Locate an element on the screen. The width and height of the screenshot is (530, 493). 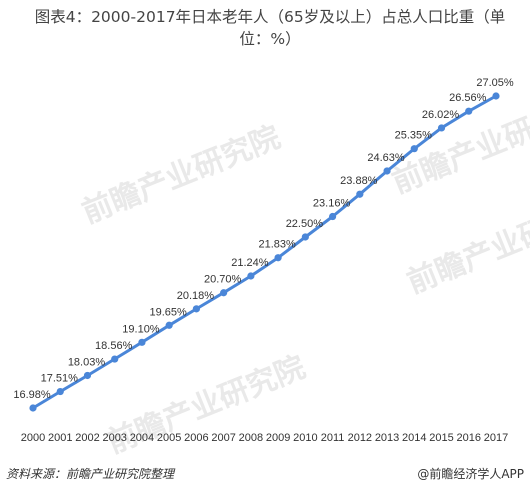
x-tick-label: 2000 is located at coordinates (33, 438).